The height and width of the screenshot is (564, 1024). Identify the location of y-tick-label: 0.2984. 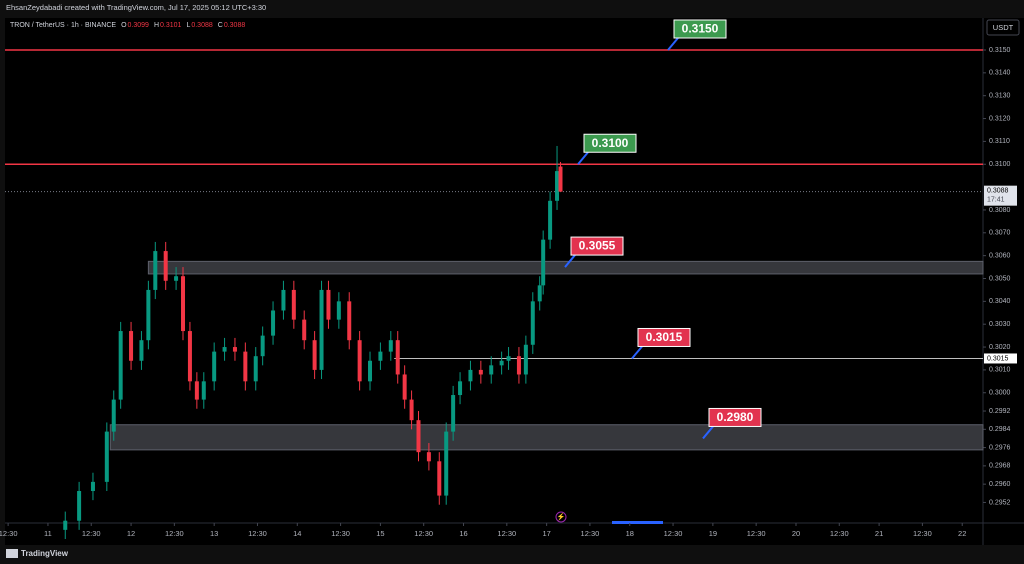
(1000, 429).